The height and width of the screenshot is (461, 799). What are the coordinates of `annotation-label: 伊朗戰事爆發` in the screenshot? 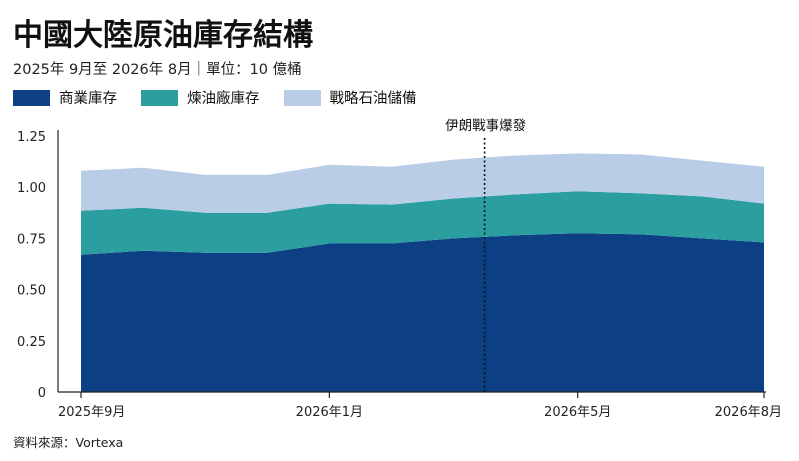 It's located at (485, 126).